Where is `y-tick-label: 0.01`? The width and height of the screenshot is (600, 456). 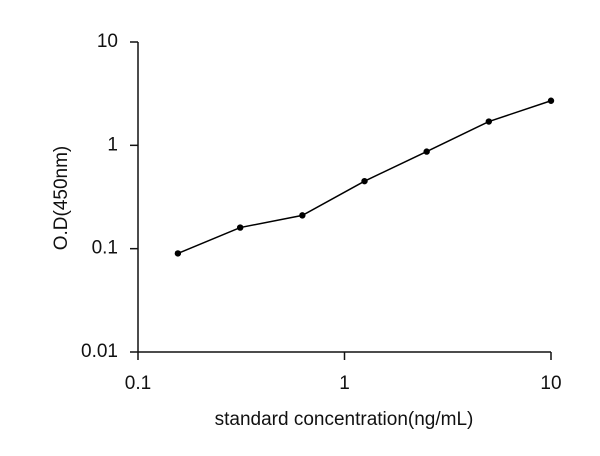 y-tick-label: 0.01 is located at coordinates (99, 351).